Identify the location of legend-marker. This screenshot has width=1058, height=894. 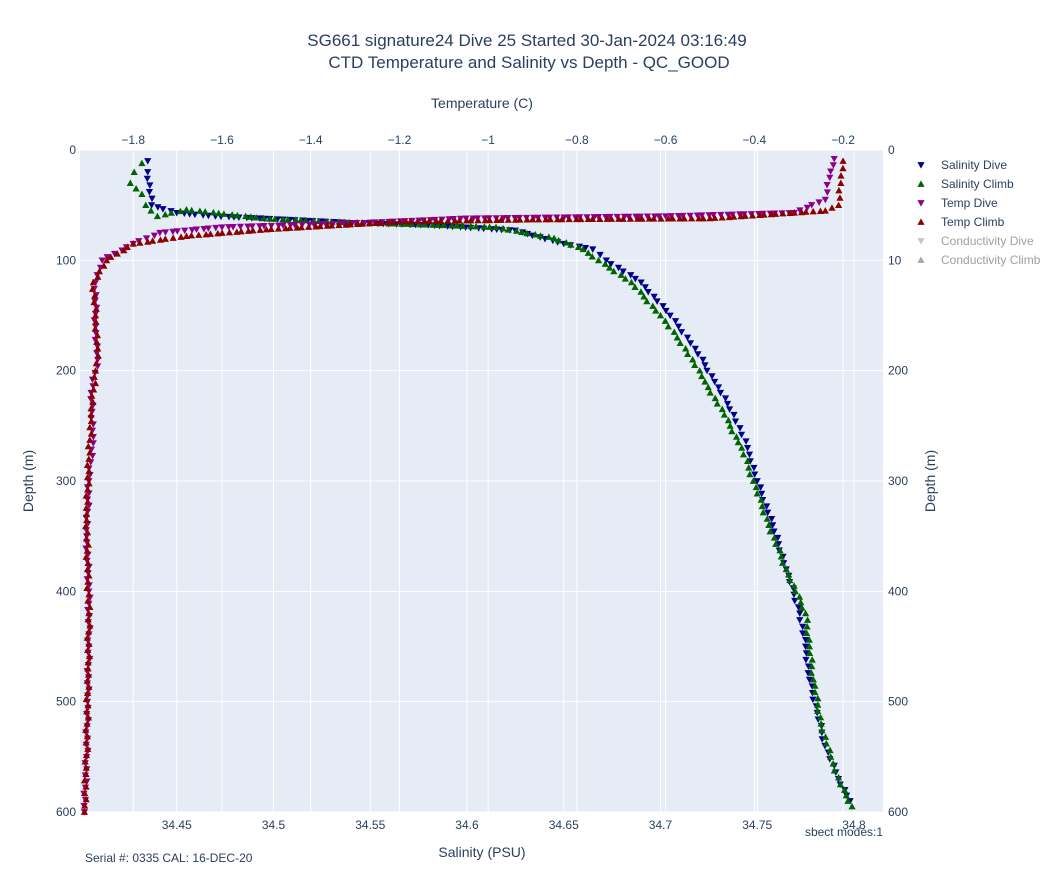
(921, 259).